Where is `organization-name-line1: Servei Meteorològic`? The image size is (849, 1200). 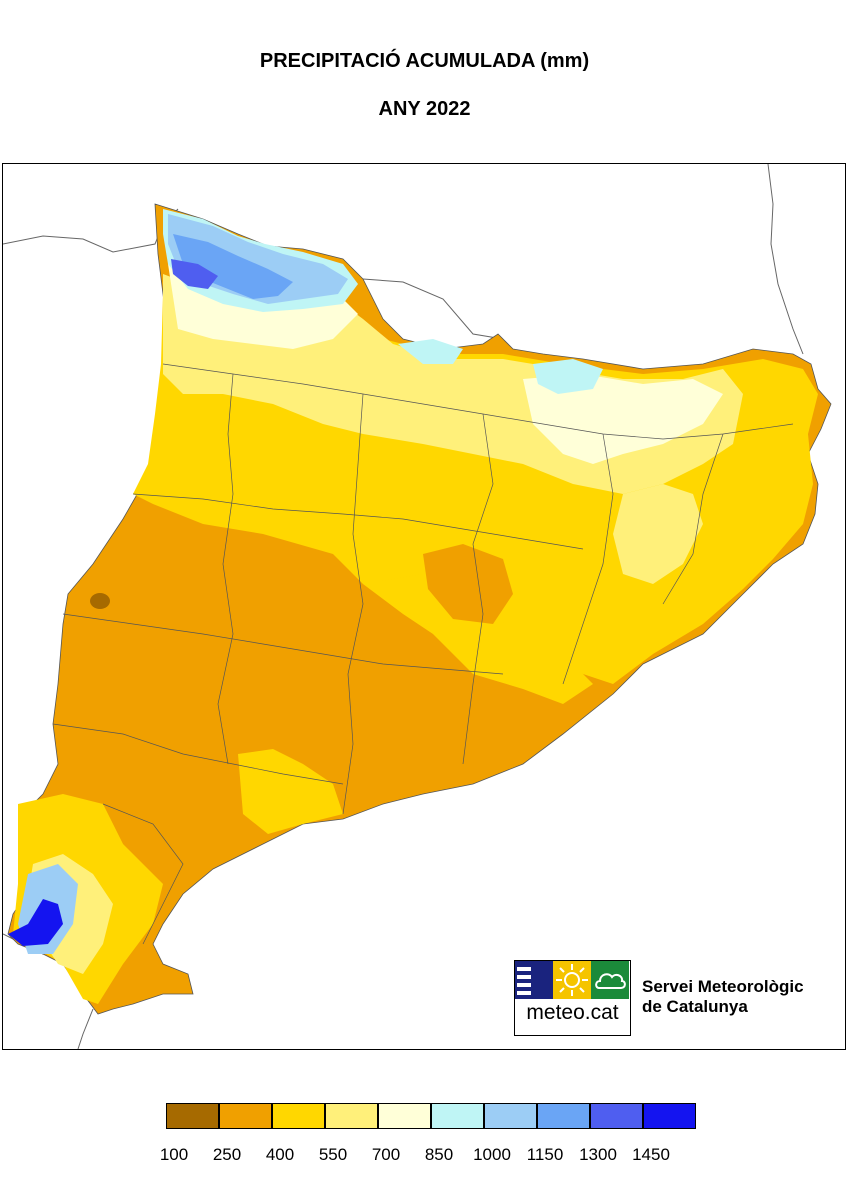 organization-name-line1: Servei Meteorològic is located at coordinates (723, 986).